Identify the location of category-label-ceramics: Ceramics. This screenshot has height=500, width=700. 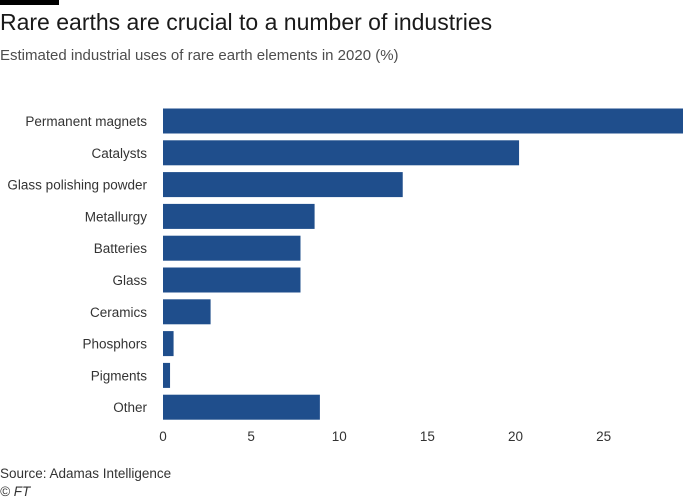
(118, 312).